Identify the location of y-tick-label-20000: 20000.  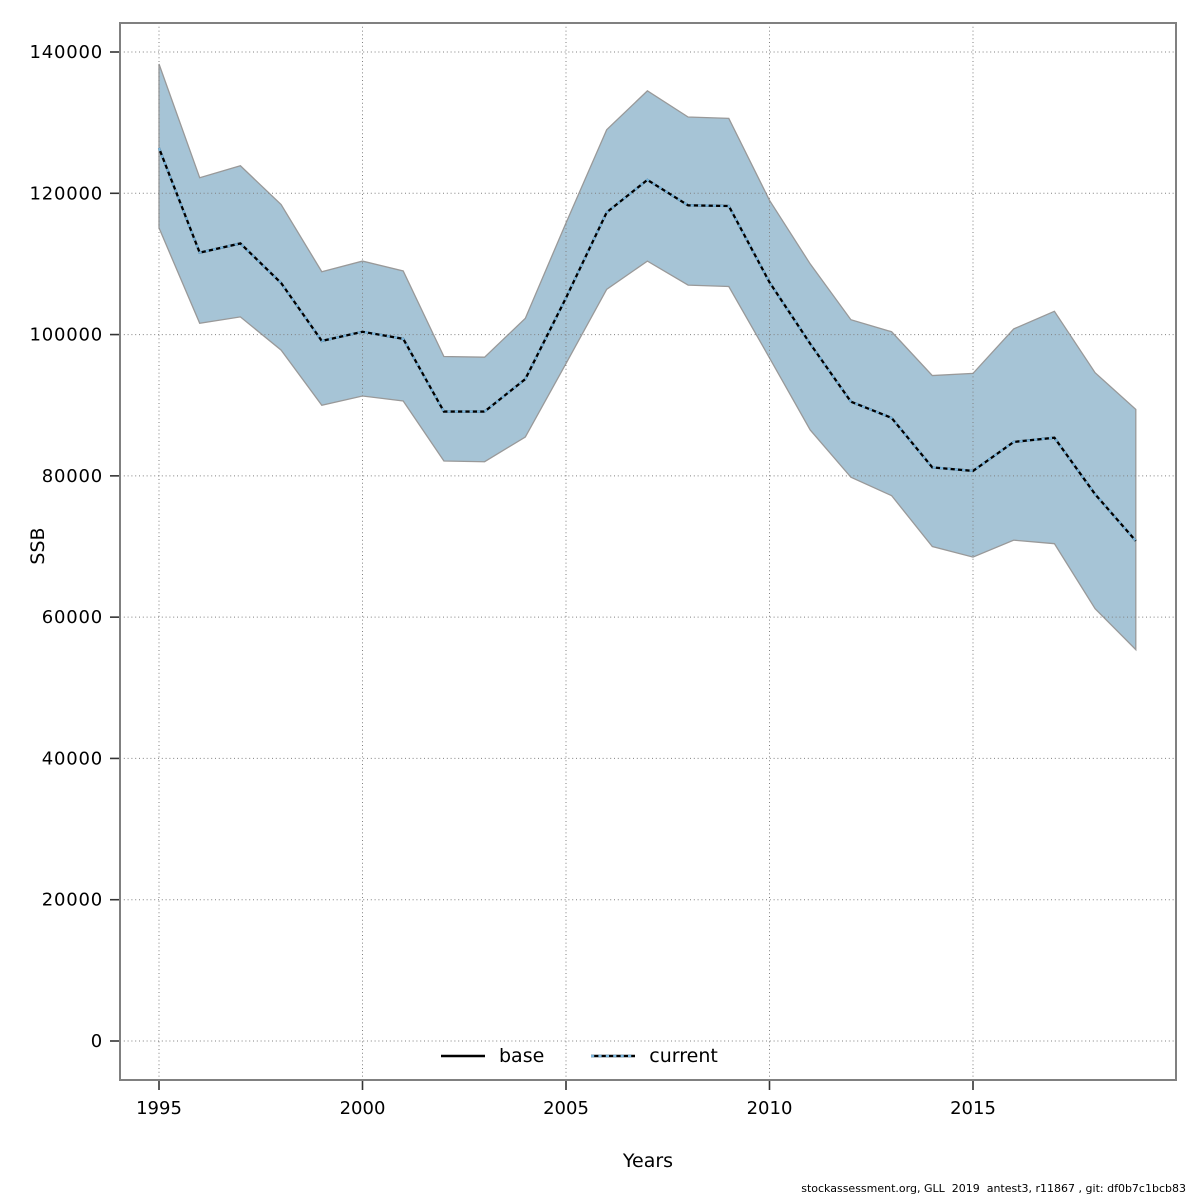
(72, 900).